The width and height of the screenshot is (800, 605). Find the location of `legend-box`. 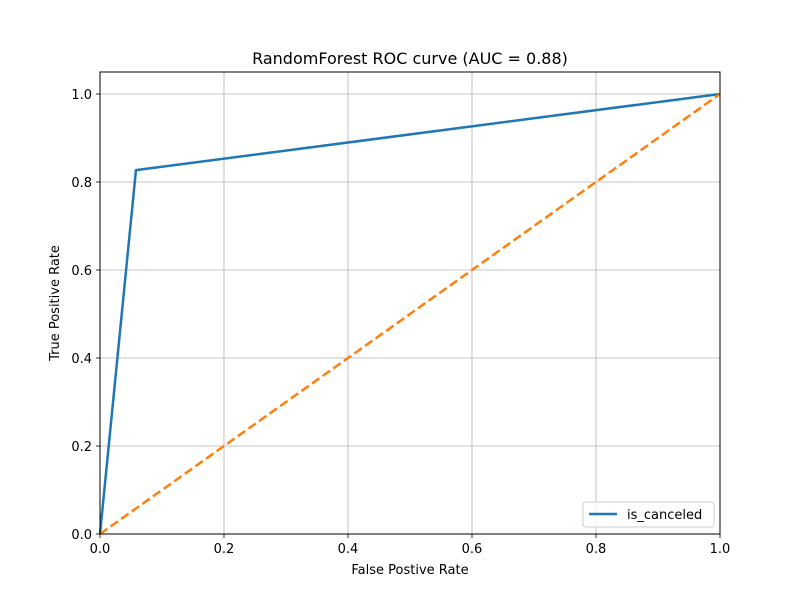

legend-box is located at coordinates (648, 514).